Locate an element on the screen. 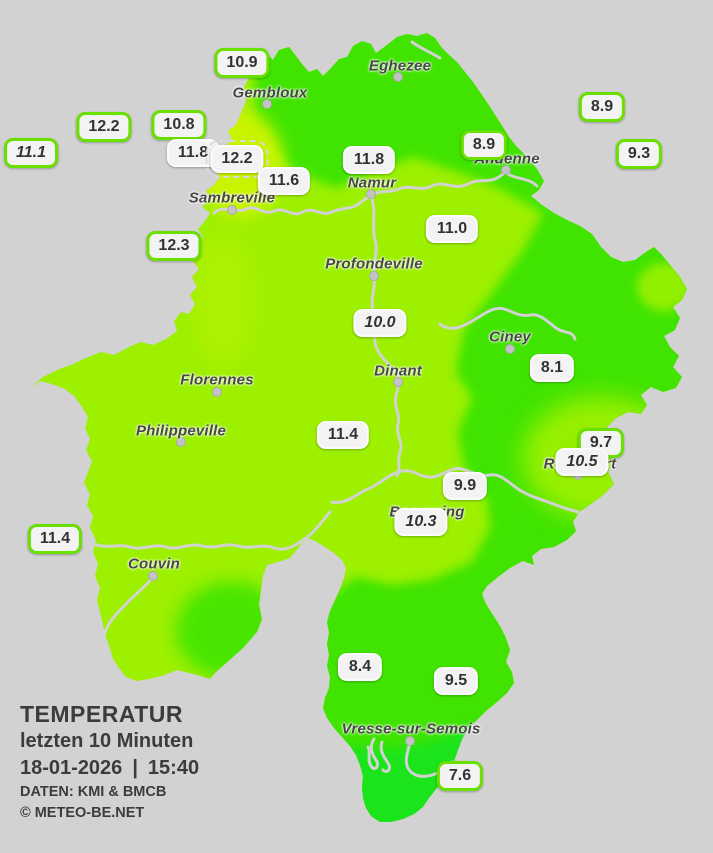 The image size is (713, 853). river-lesse-lower is located at coordinates (455, 490).